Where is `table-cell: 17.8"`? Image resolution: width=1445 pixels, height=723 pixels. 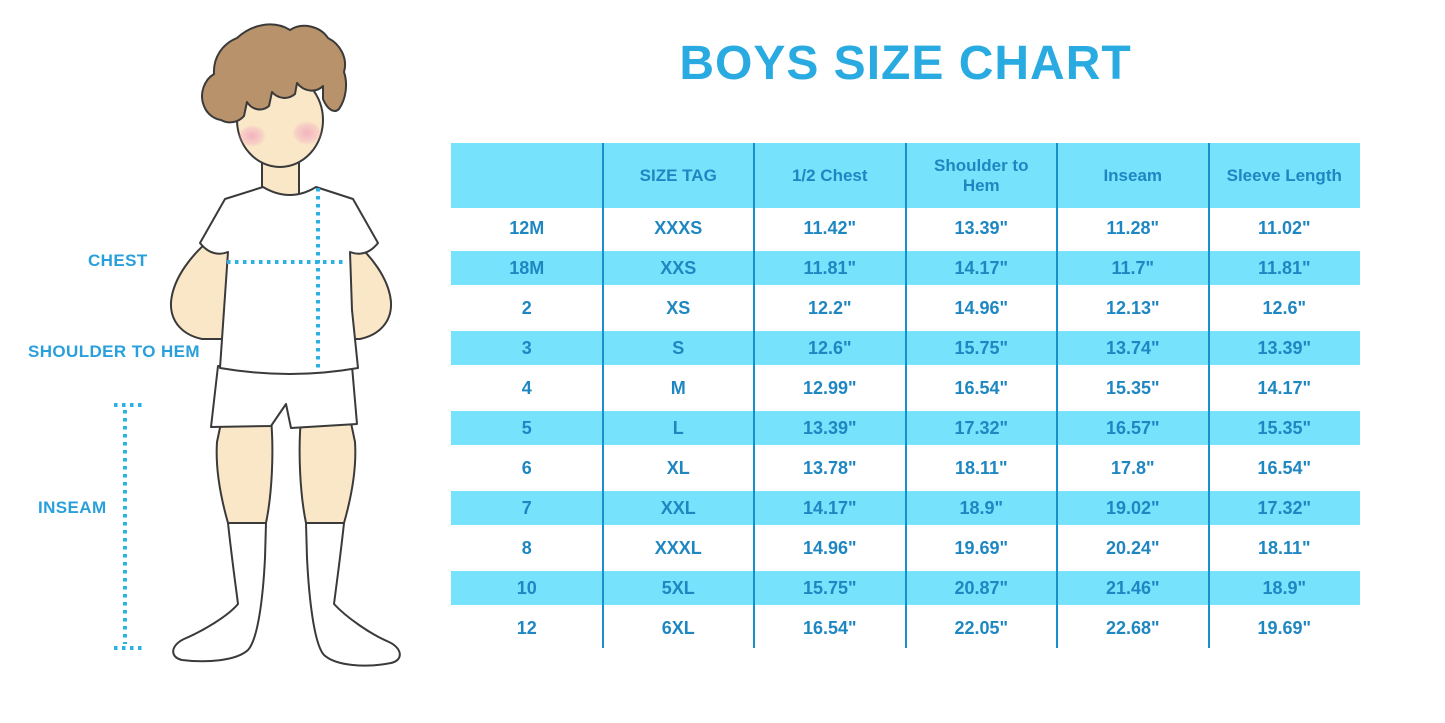 table-cell: 17.8" is located at coordinates (1132, 467).